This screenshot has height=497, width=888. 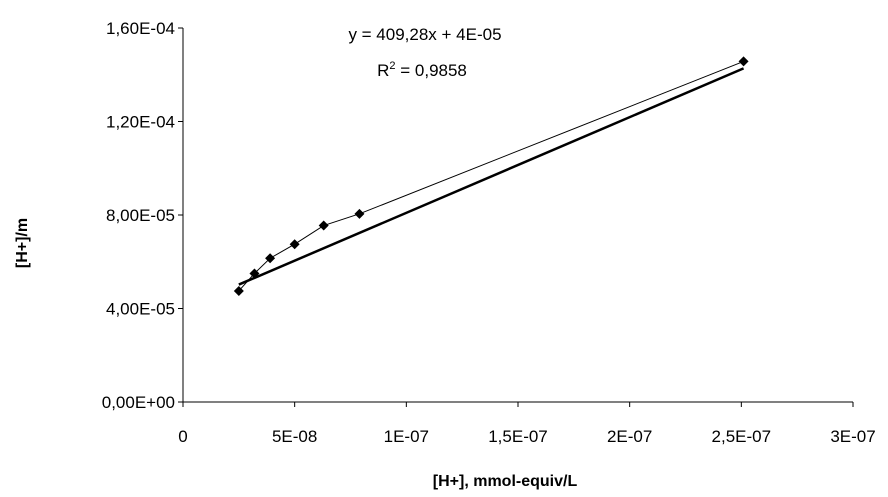 I want to click on r-squared-value: = 0,9858, so click(x=431, y=70).